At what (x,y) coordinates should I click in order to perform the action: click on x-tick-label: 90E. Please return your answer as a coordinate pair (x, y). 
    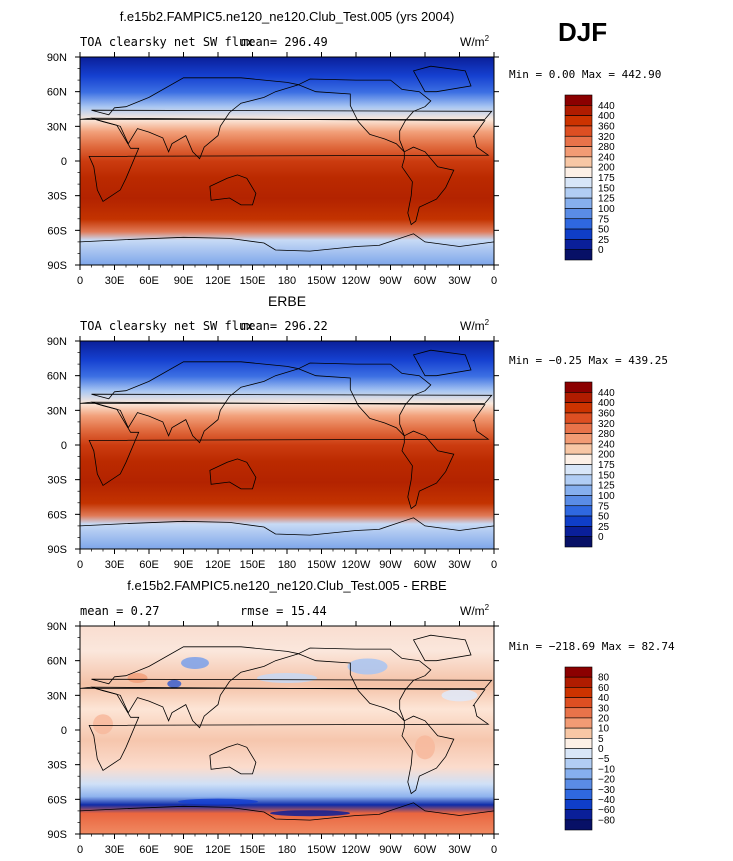
    Looking at the image, I should click on (184, 281).